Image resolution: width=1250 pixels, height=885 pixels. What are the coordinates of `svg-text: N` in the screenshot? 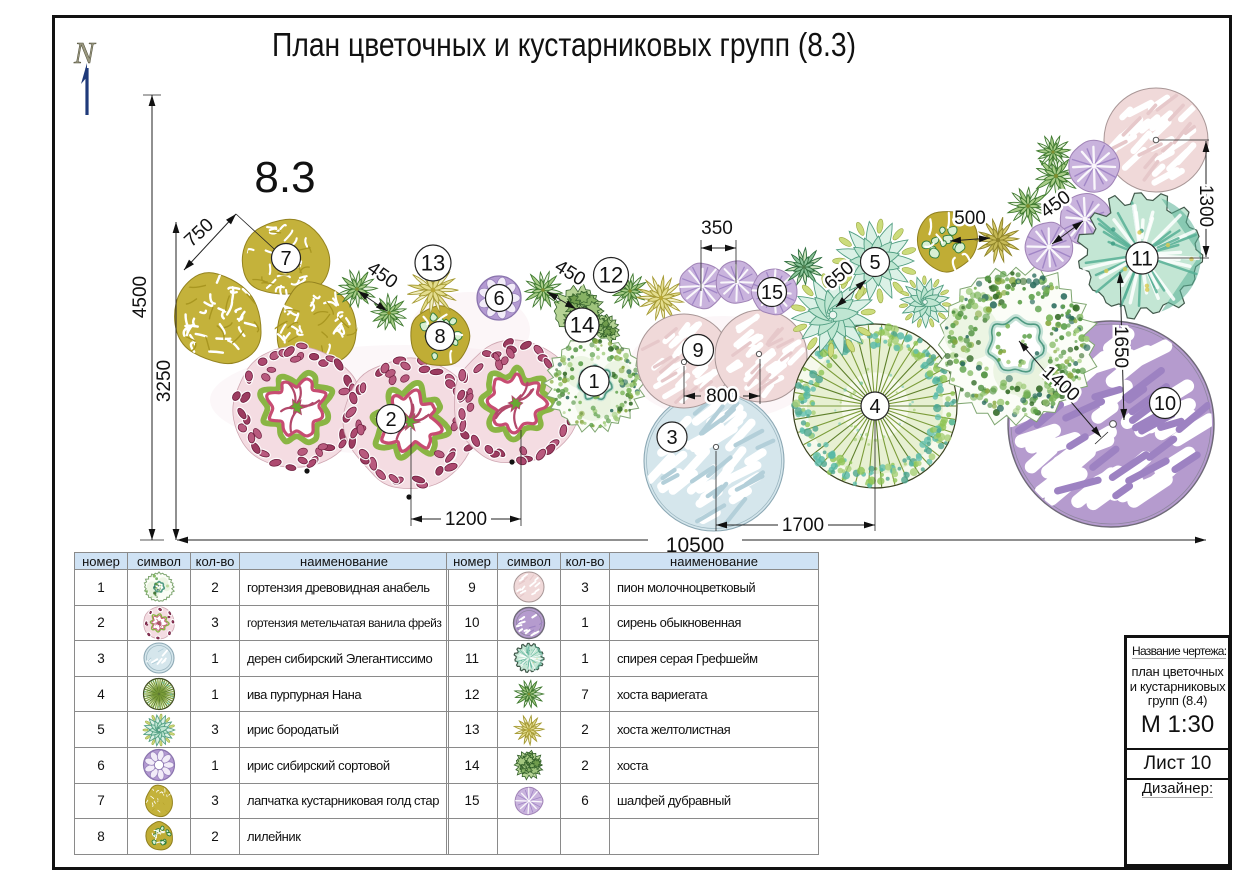 It's located at (85, 52).